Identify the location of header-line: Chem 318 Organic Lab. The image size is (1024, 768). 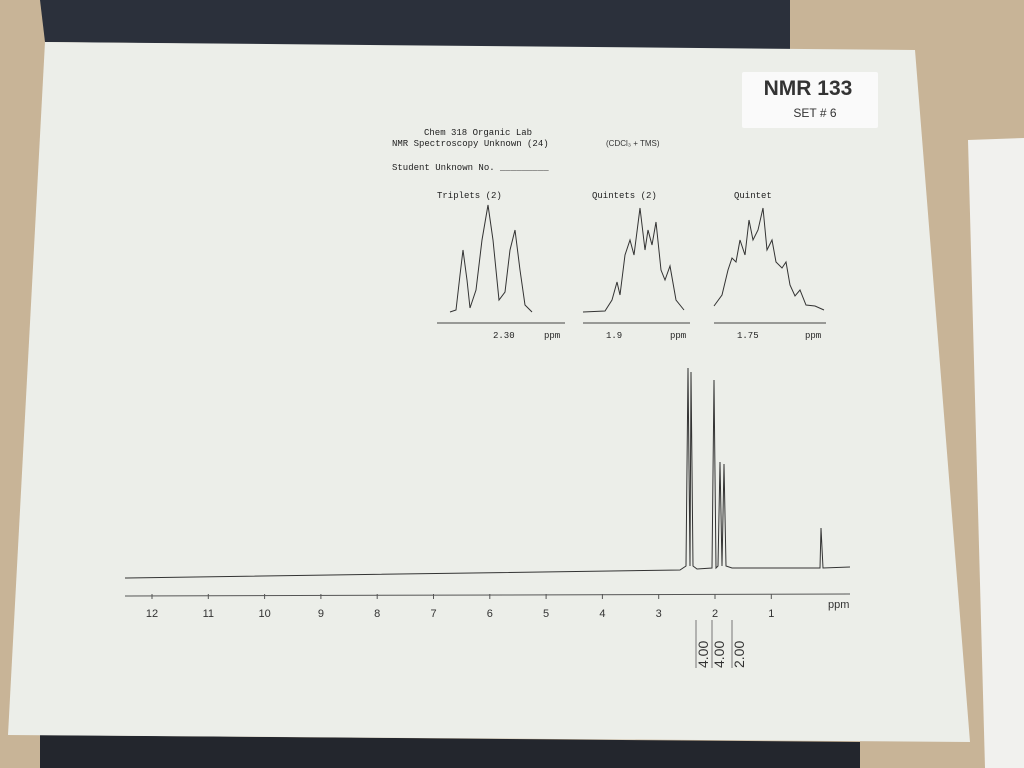
(478, 133).